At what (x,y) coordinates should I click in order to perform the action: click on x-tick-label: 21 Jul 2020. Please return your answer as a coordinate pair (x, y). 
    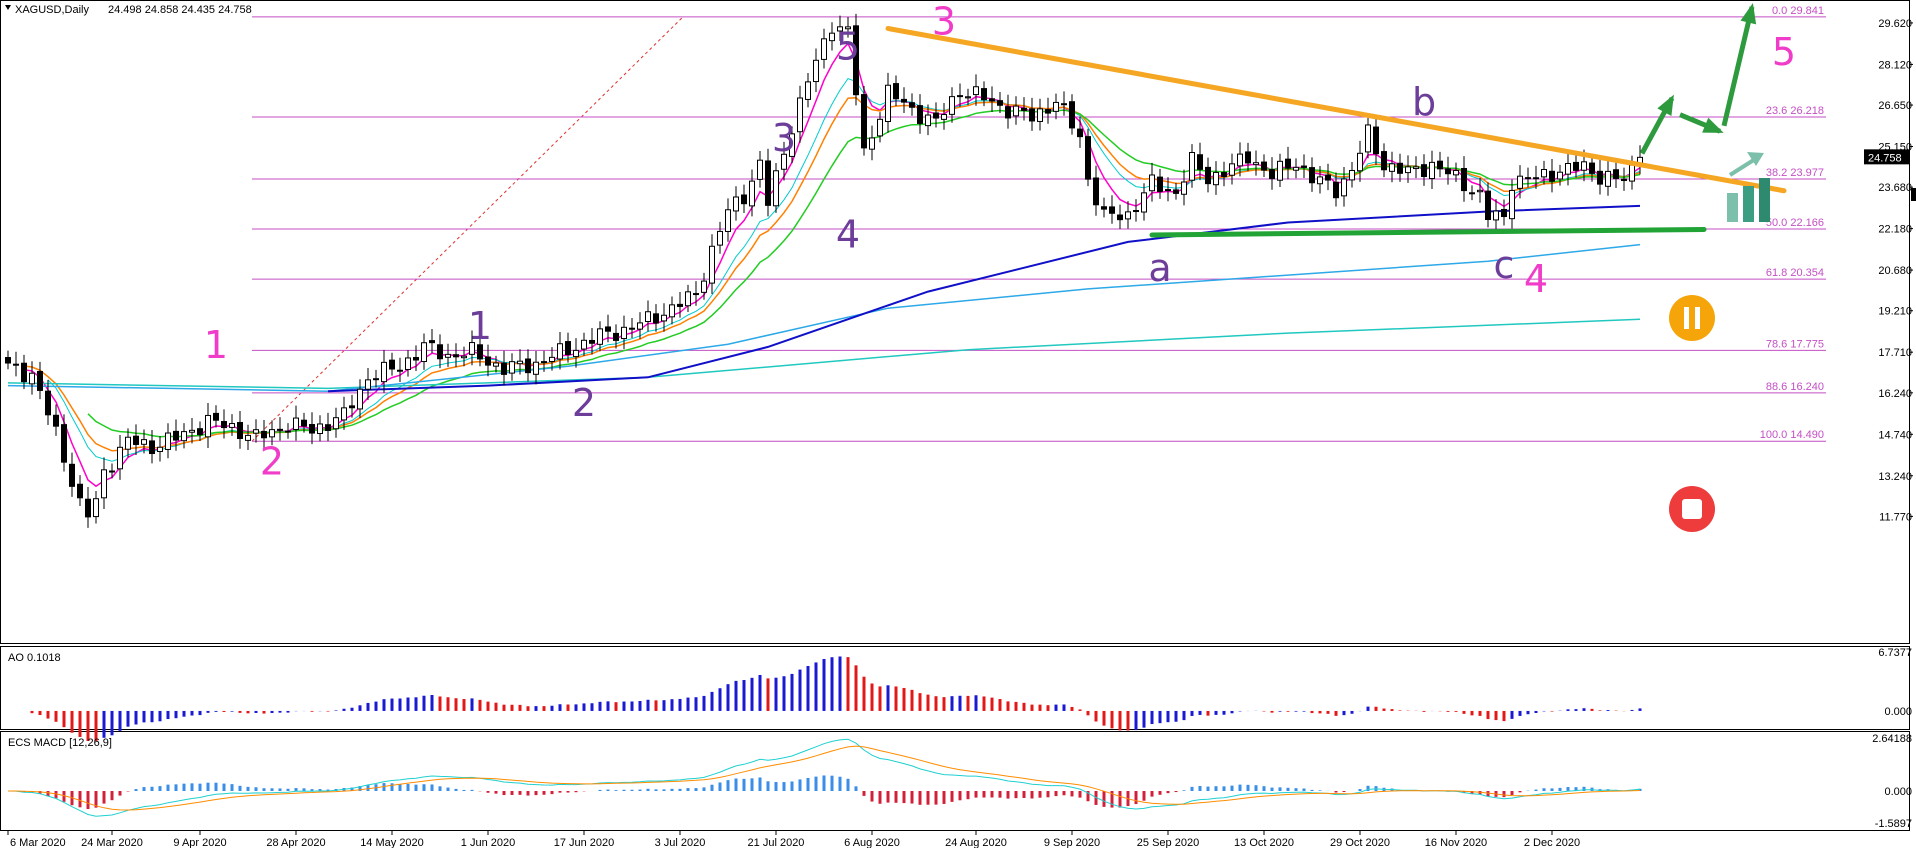
    Looking at the image, I should click on (776, 842).